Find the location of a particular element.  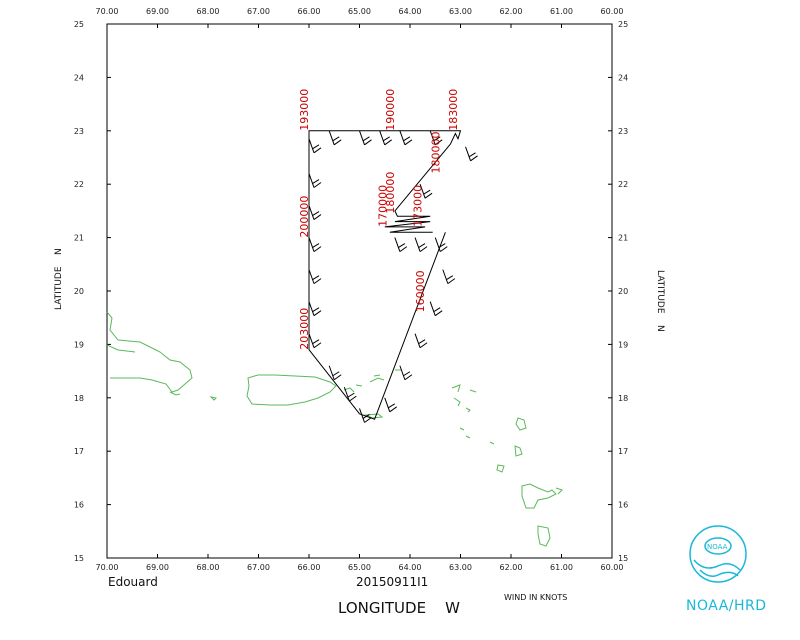

lat-tick-label-left: 20 is located at coordinates (79, 291).